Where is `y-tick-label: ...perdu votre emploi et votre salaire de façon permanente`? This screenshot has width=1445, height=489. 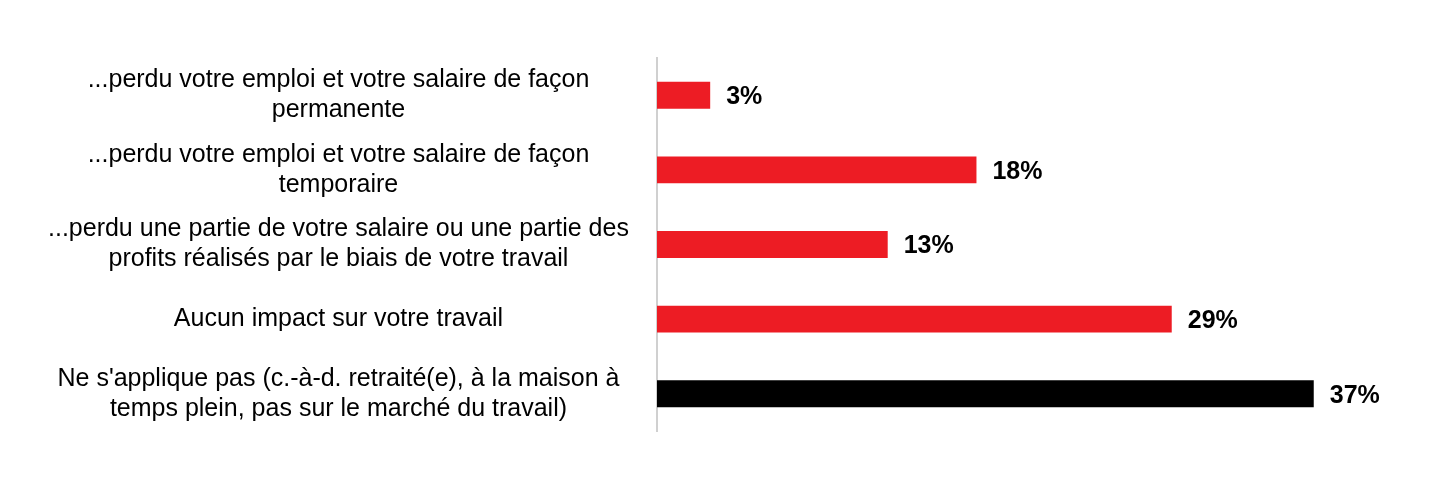 y-tick-label: ...perdu votre emploi et votre salaire de façon permanente is located at coordinates (338, 93).